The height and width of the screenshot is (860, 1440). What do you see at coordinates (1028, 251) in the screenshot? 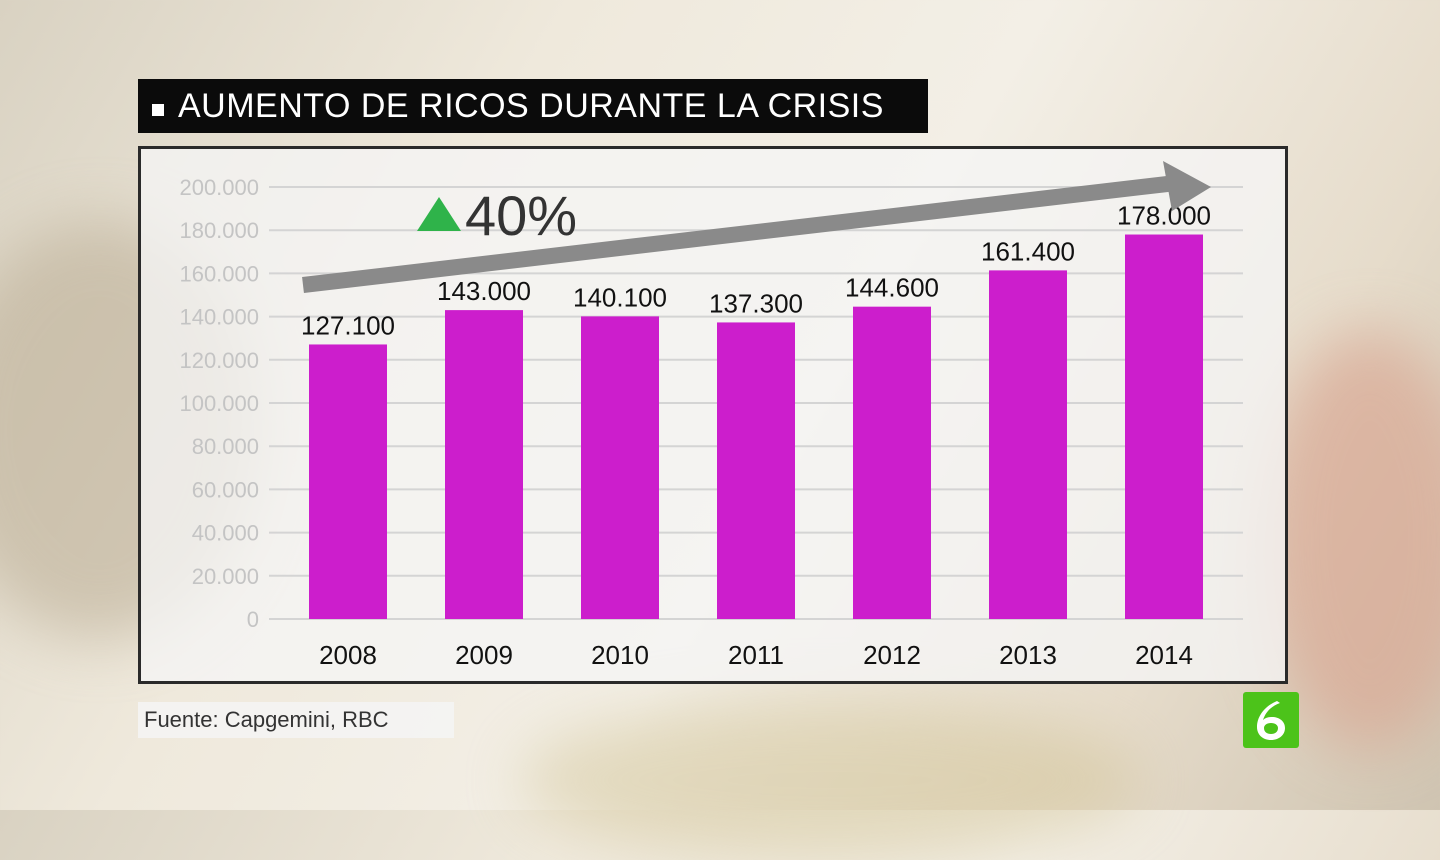
I see `data-label: 161.400` at bounding box center [1028, 251].